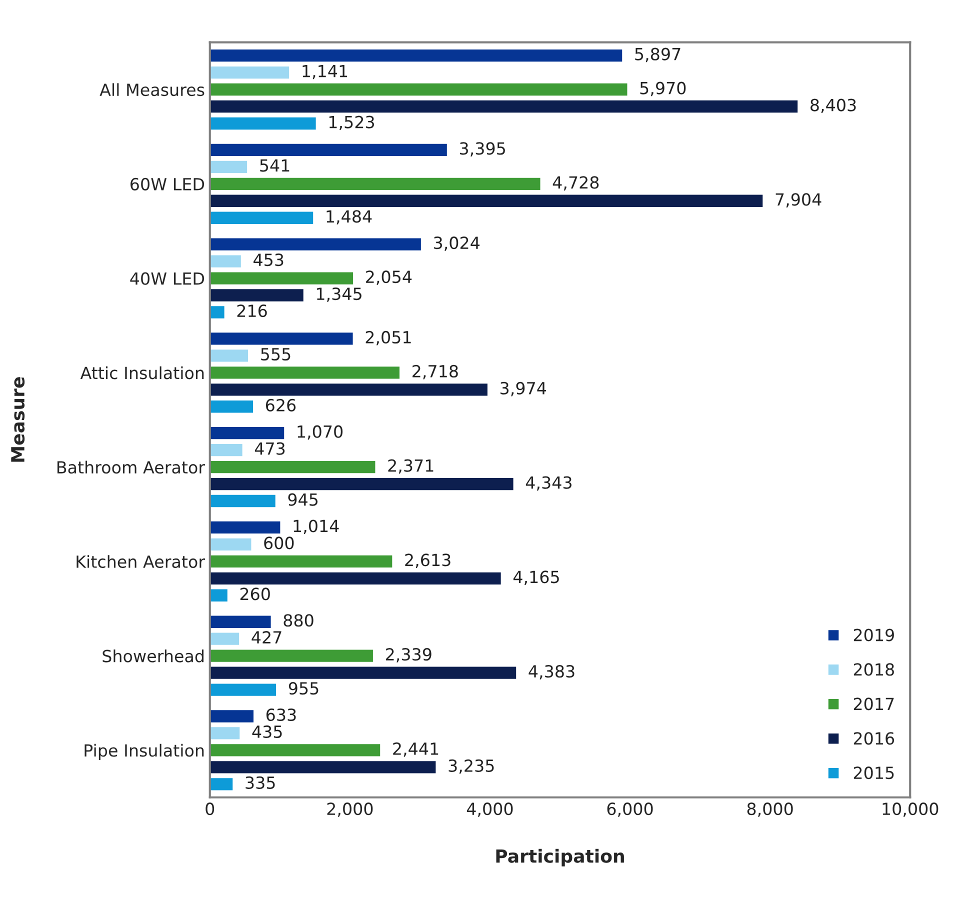  I want to click on data-label: 626, so click(281, 405).